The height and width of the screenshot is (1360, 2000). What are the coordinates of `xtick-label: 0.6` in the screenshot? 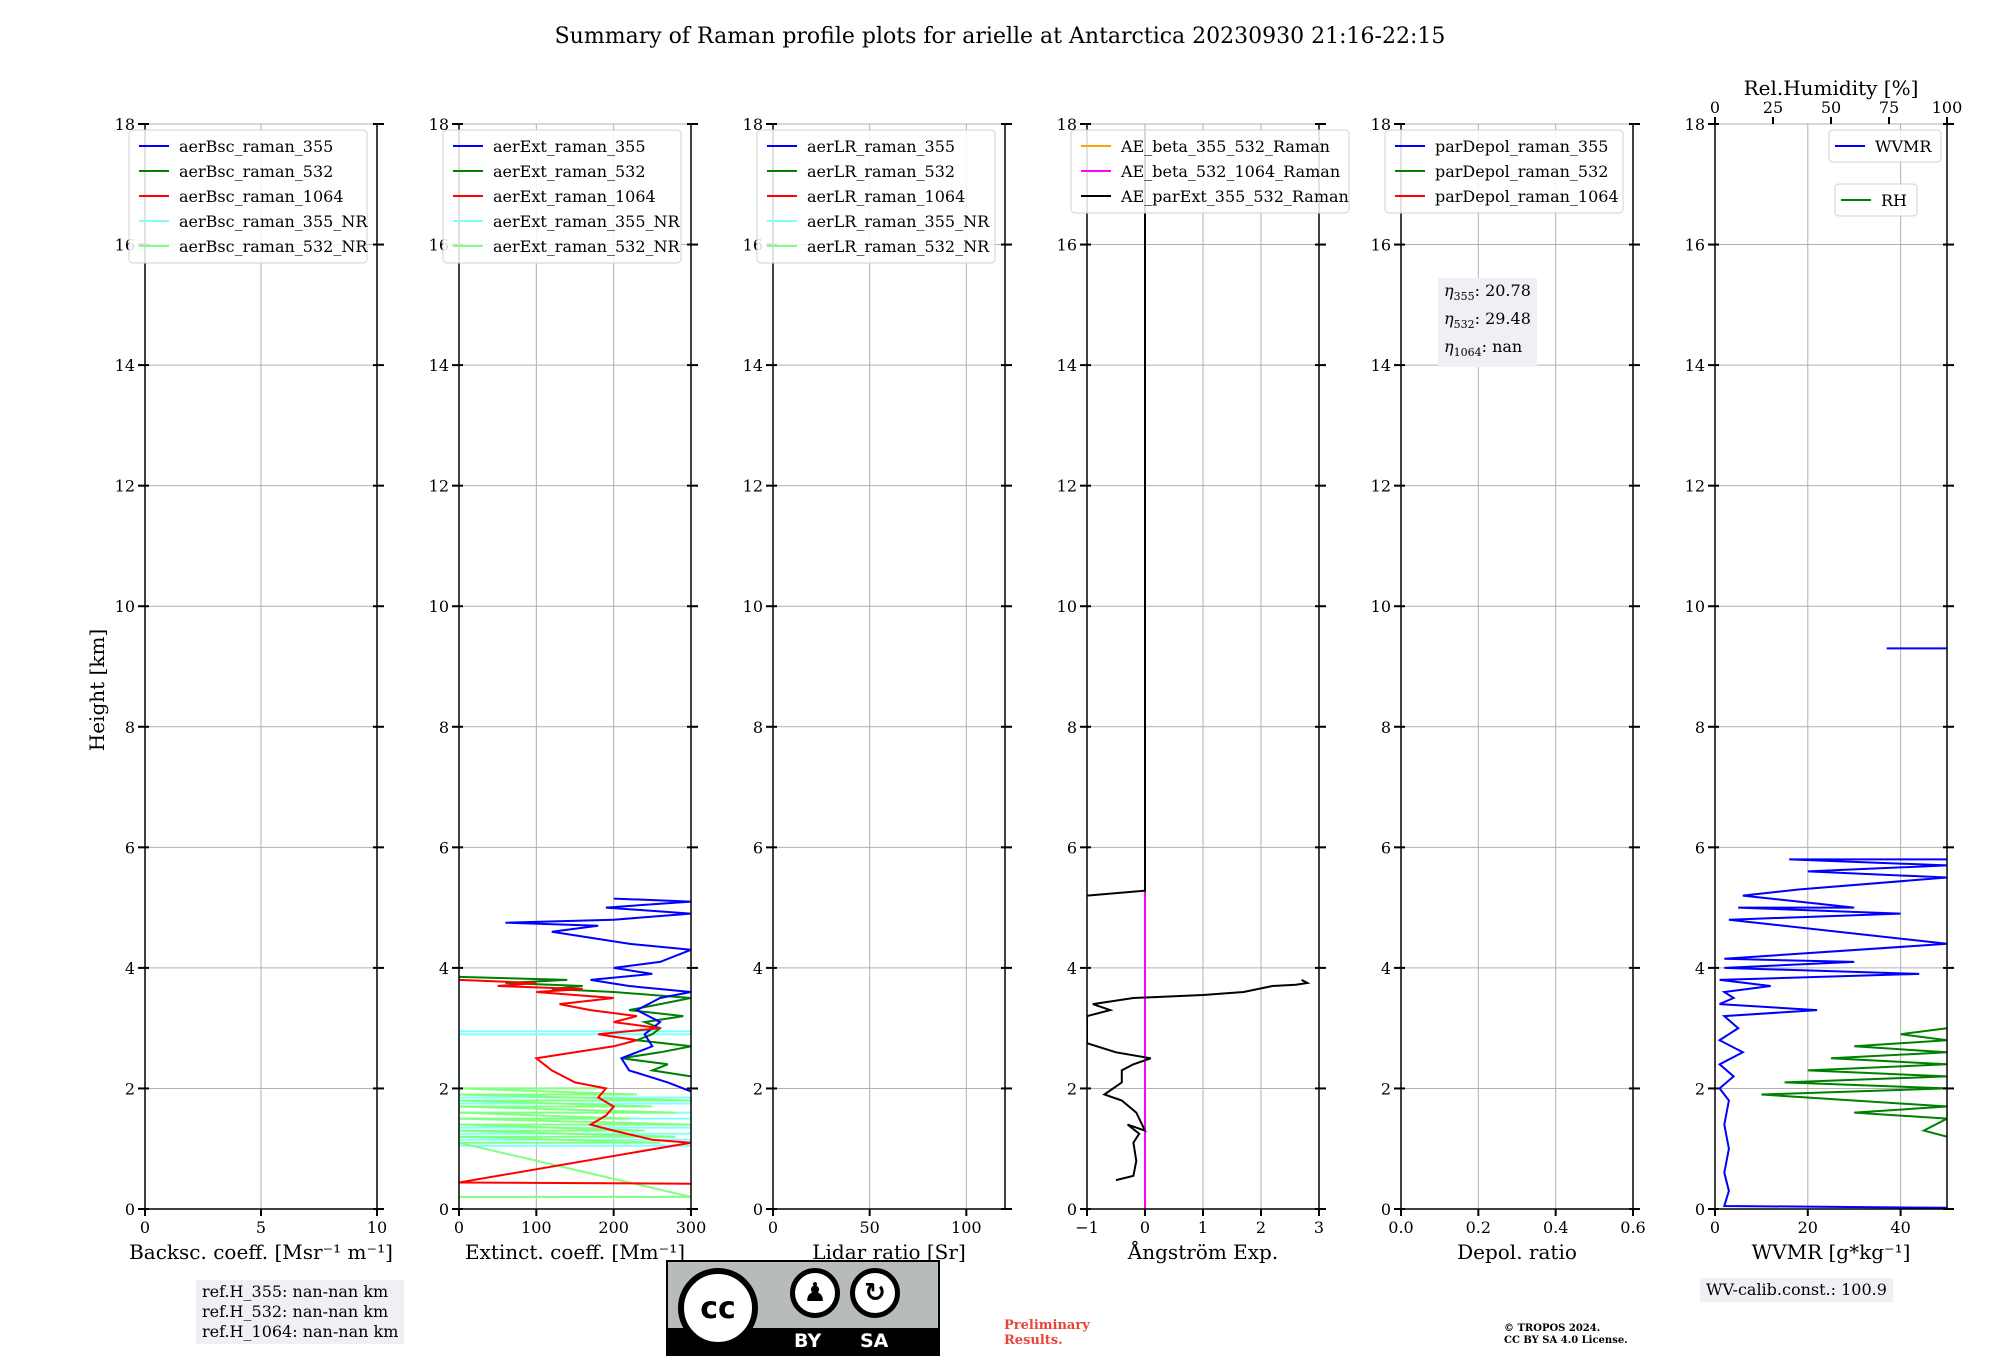 It's located at (1632, 1227).